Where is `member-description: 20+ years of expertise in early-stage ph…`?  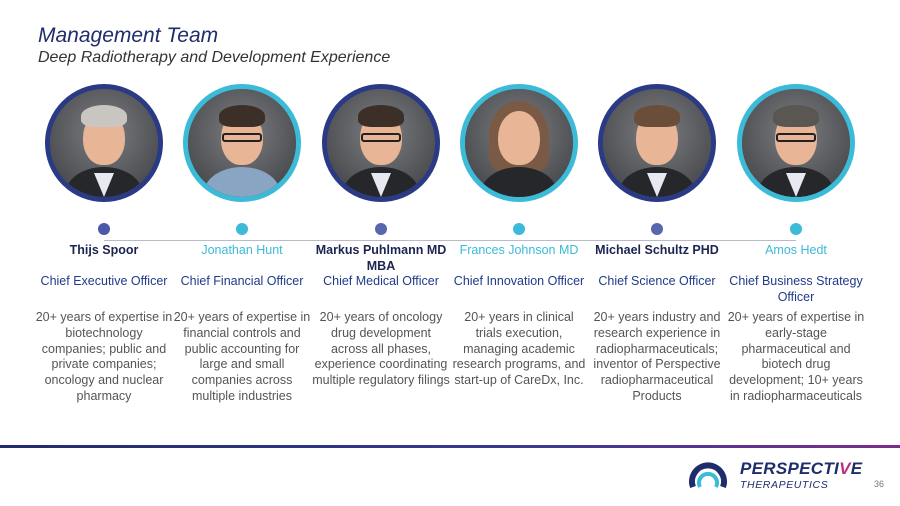 member-description: 20+ years of expertise in early-stage ph… is located at coordinates (796, 356).